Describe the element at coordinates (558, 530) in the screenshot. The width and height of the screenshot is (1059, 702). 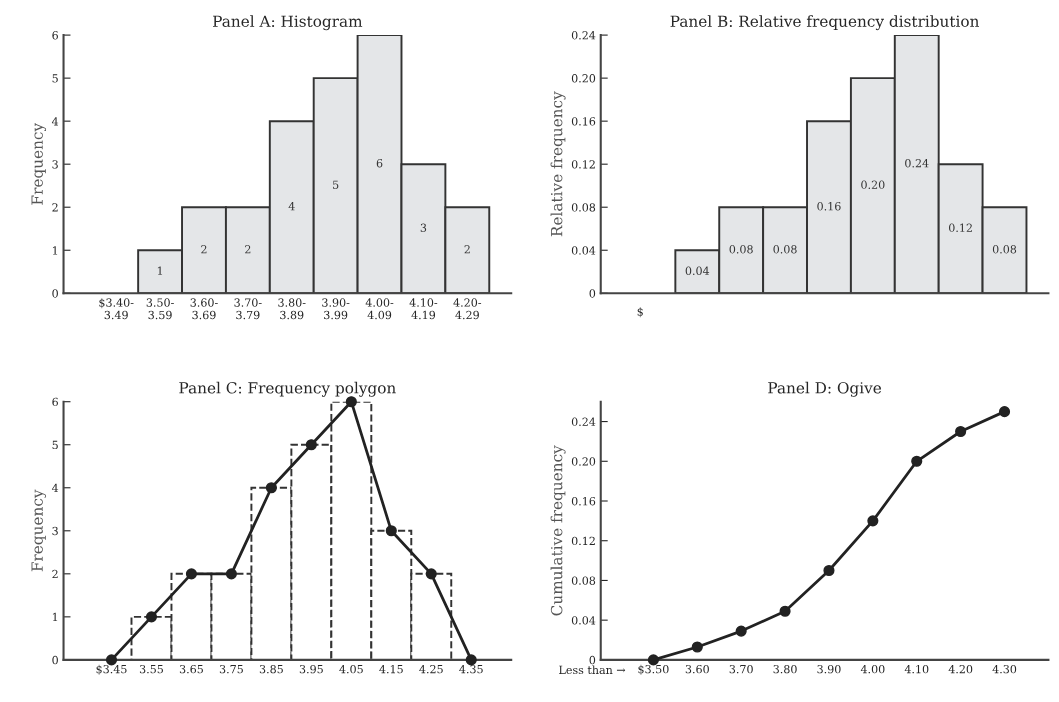
I see `y-axis-title: Cumulative frequency` at that location.